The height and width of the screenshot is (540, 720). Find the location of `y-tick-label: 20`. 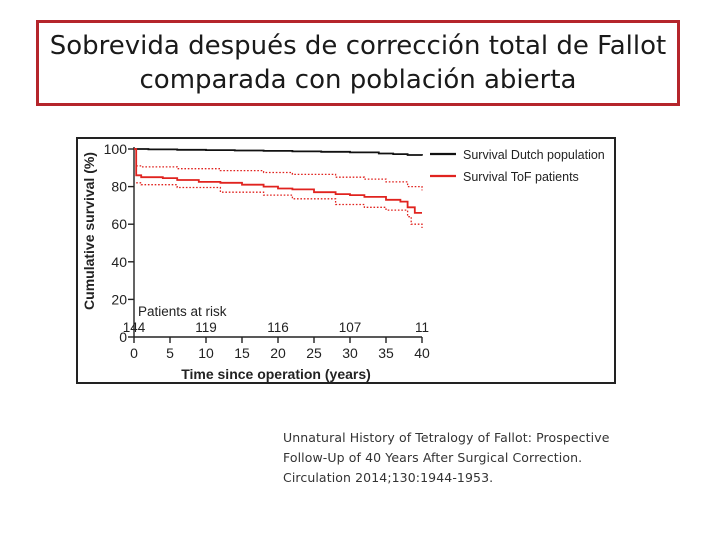

y-tick-label: 20 is located at coordinates (119, 299).